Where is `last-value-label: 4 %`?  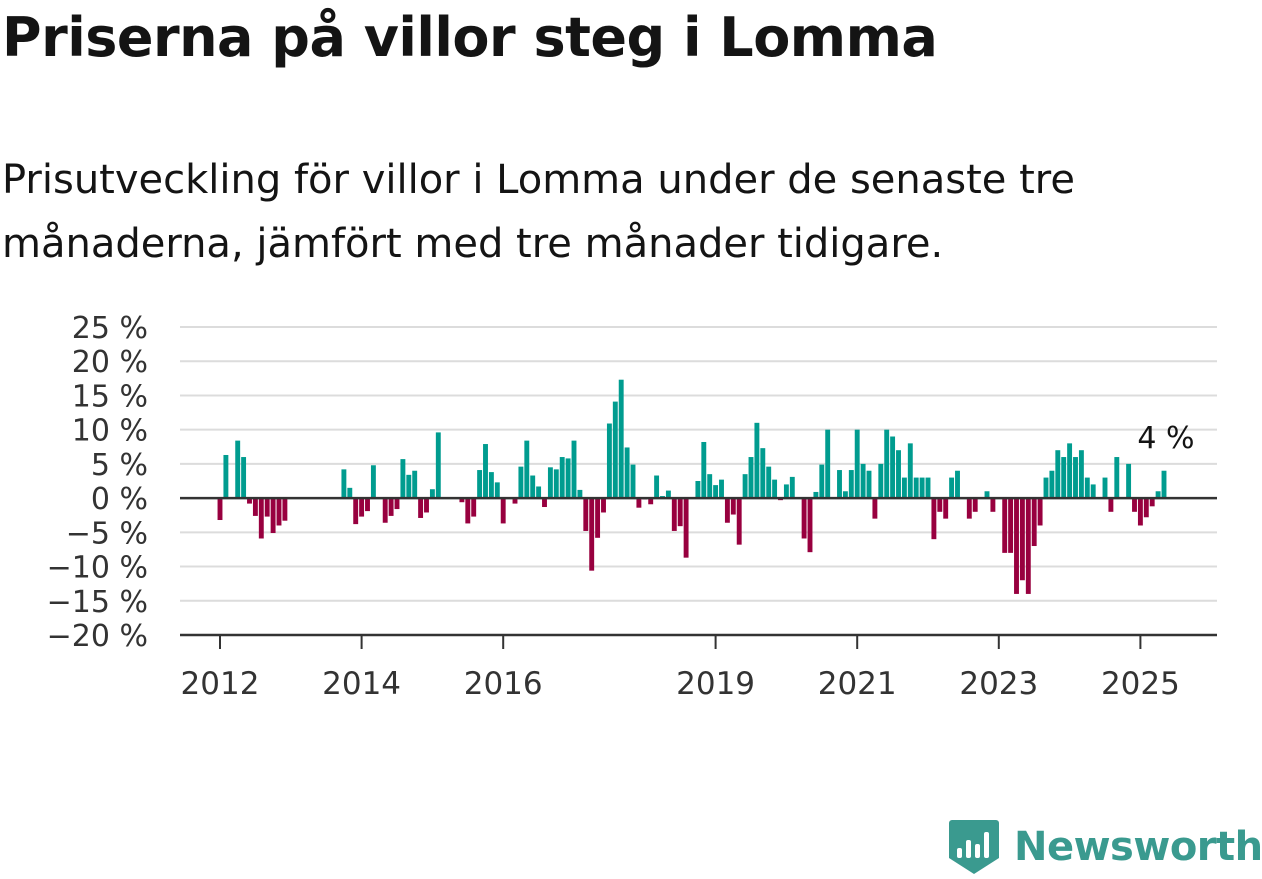
last-value-label: 4 % is located at coordinates (1165, 438).